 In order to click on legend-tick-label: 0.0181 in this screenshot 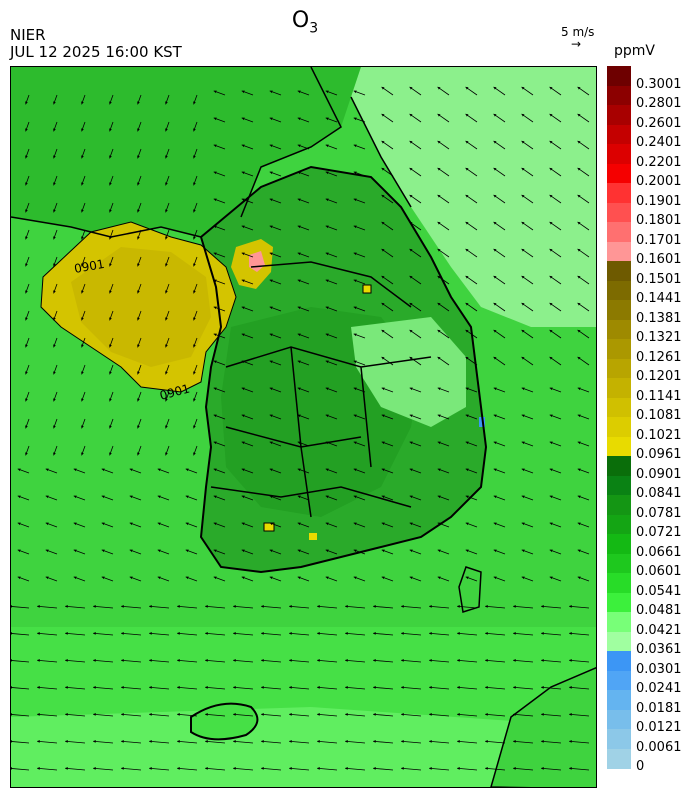, I will do `click(659, 708)`.